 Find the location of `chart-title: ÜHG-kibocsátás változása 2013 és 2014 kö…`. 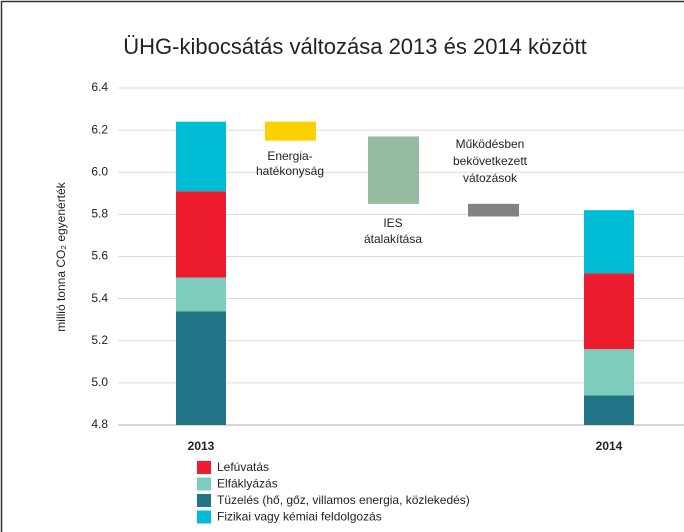

chart-title: ÜHG-kibocsátás változása 2013 és 2014 kö… is located at coordinates (354, 46).